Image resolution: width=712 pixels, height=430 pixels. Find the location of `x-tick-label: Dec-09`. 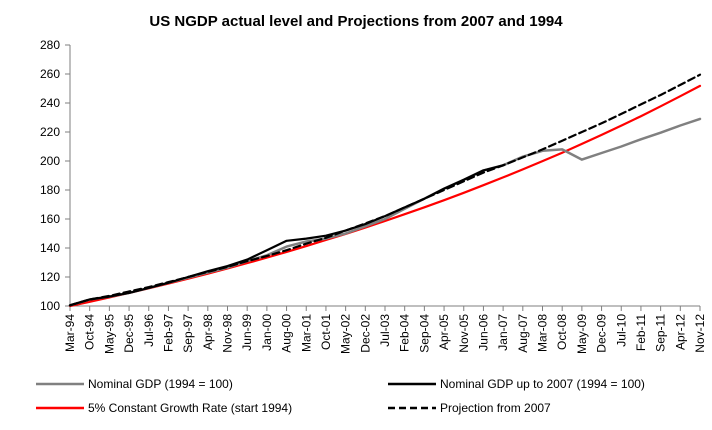

x-tick-label: Dec-09 is located at coordinates (602, 333).